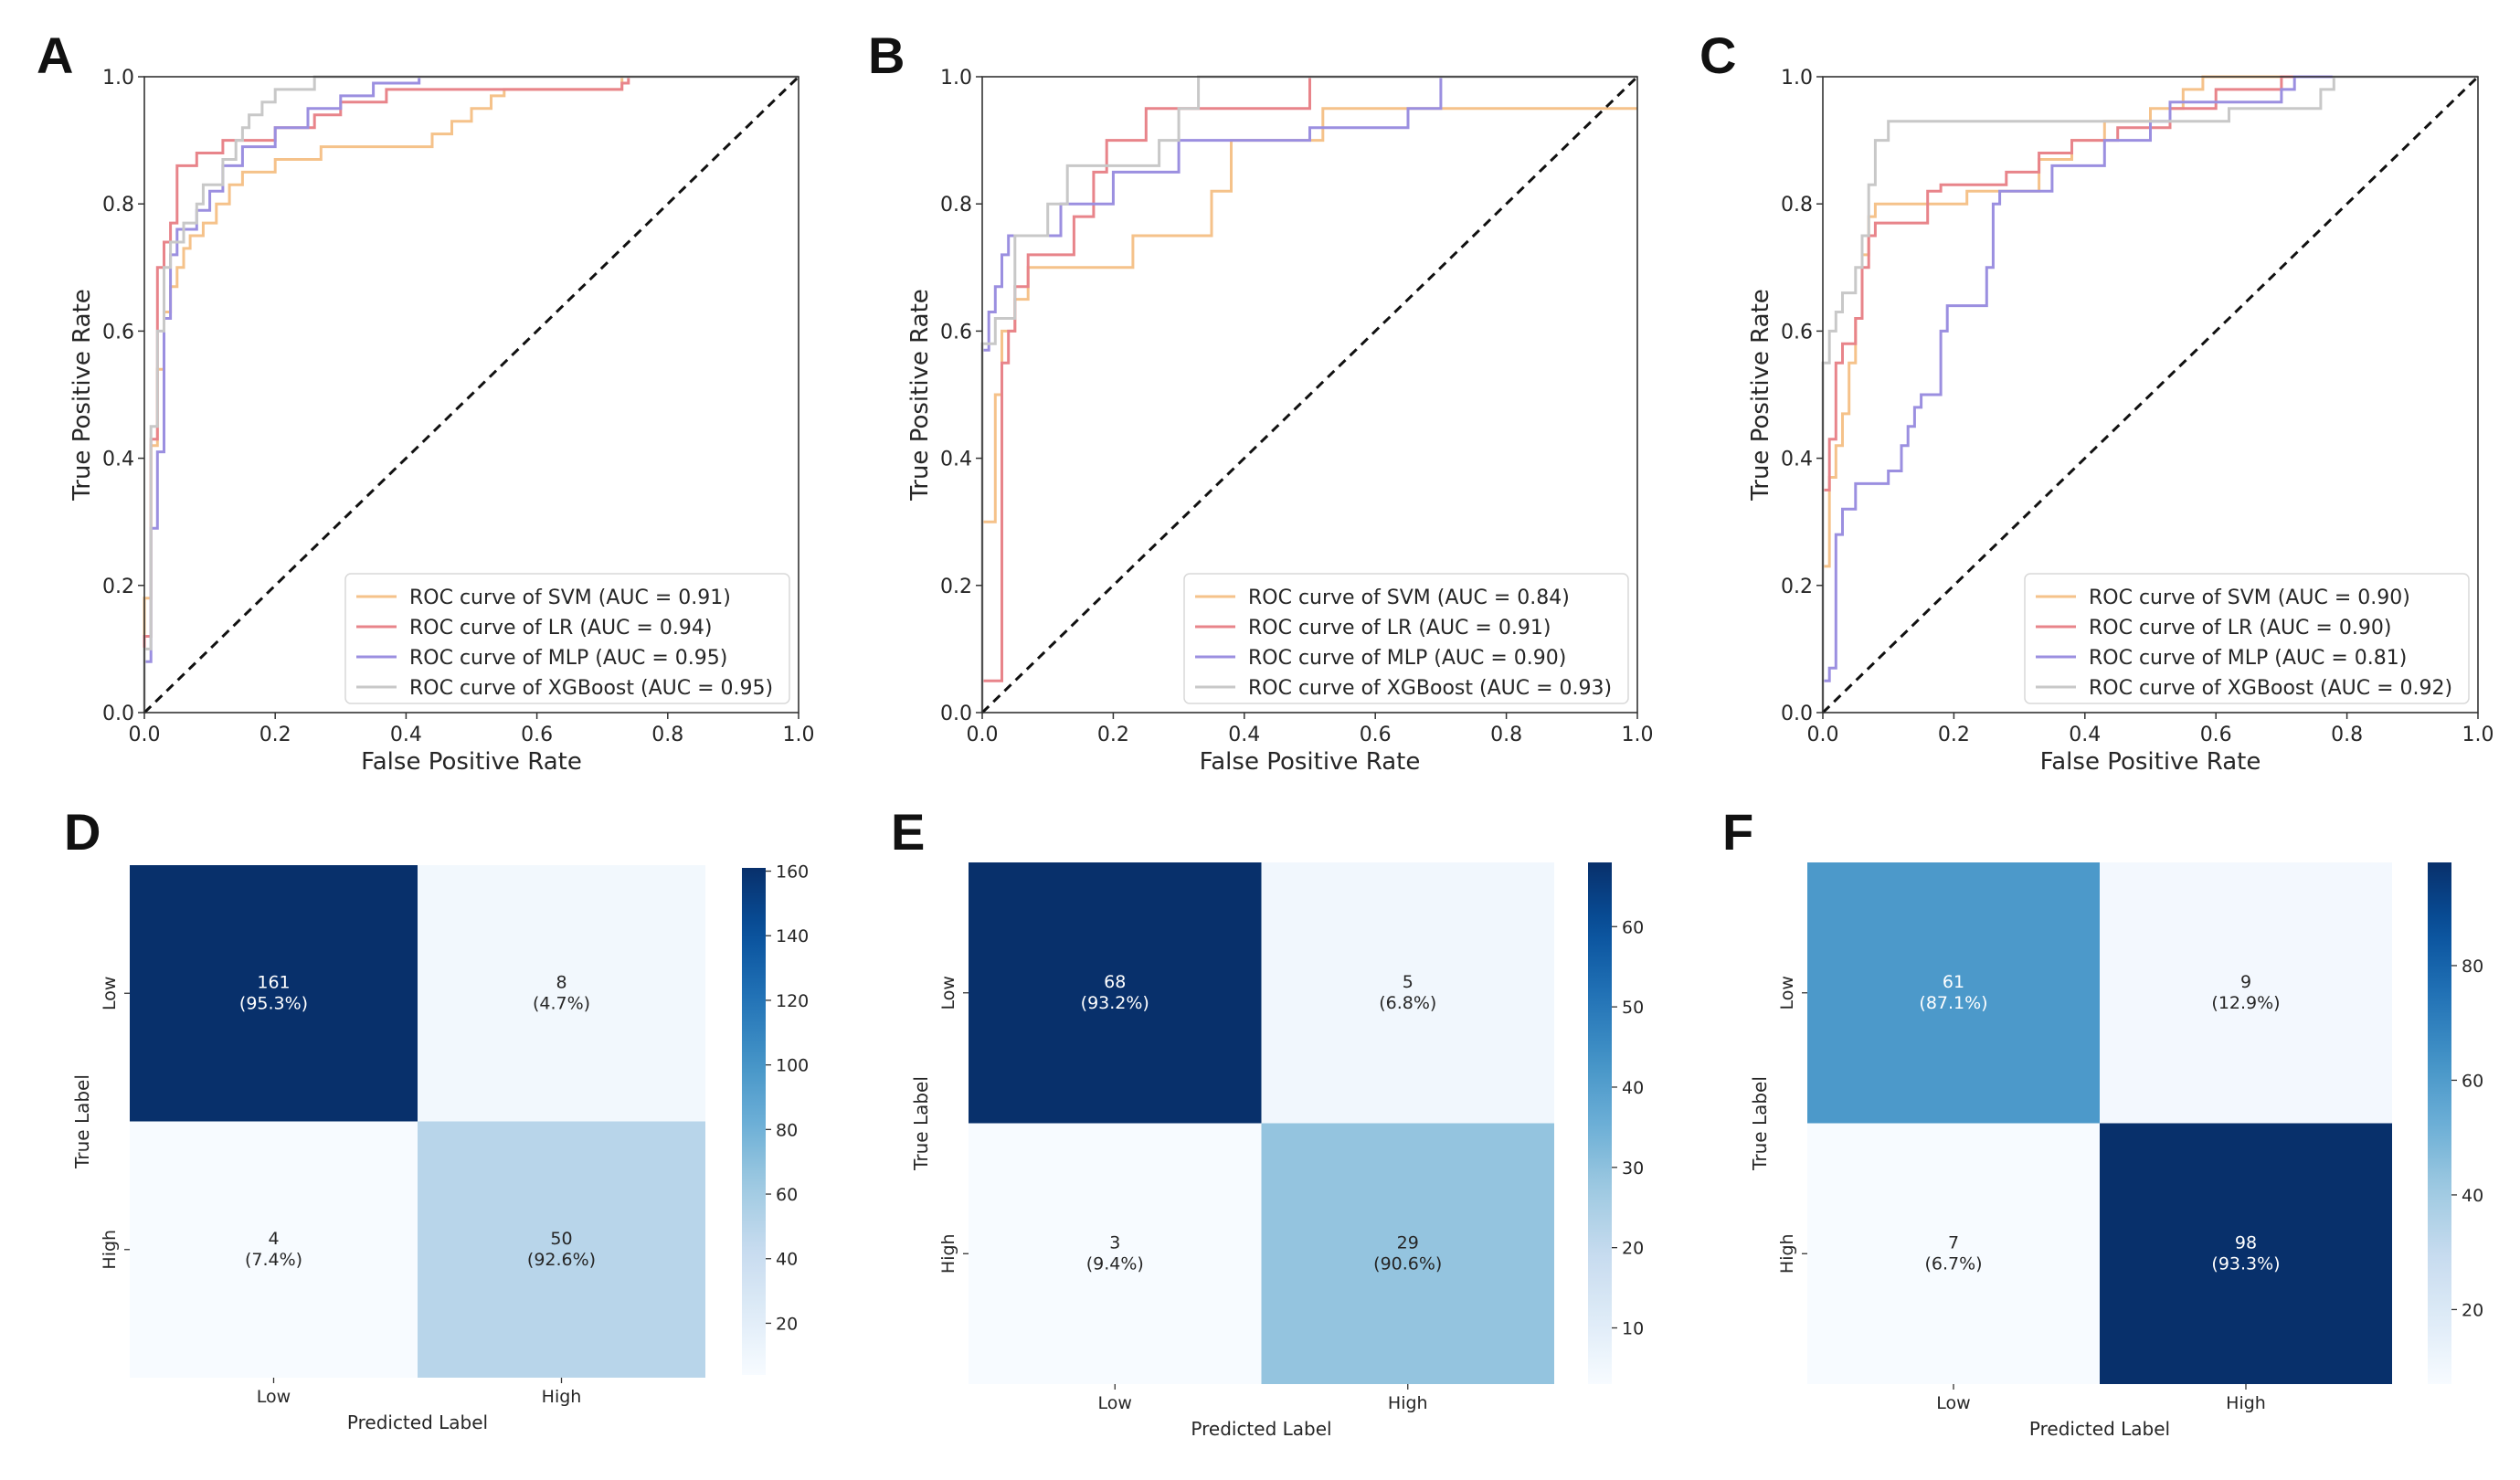 The width and height of the screenshot is (2520, 1480). Describe the element at coordinates (792, 1001) in the screenshot. I see `colorbar-tick-label: 120` at that location.